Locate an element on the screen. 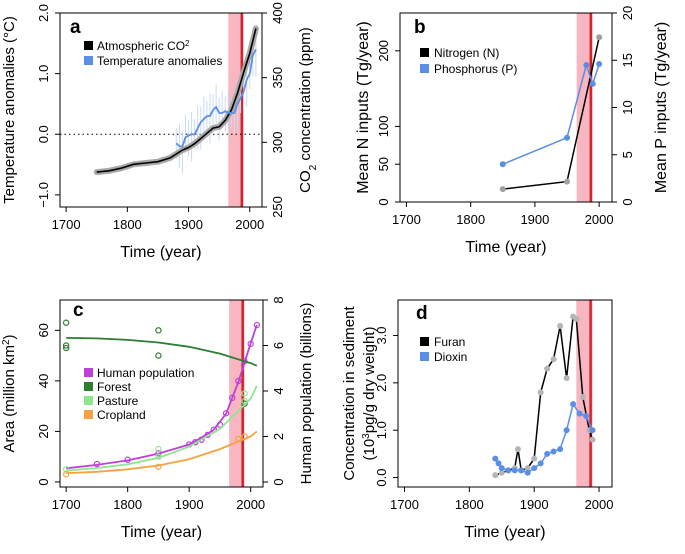 This screenshot has height=554, width=685. legend-label: Atmospheric CO2 is located at coordinates (143, 46).